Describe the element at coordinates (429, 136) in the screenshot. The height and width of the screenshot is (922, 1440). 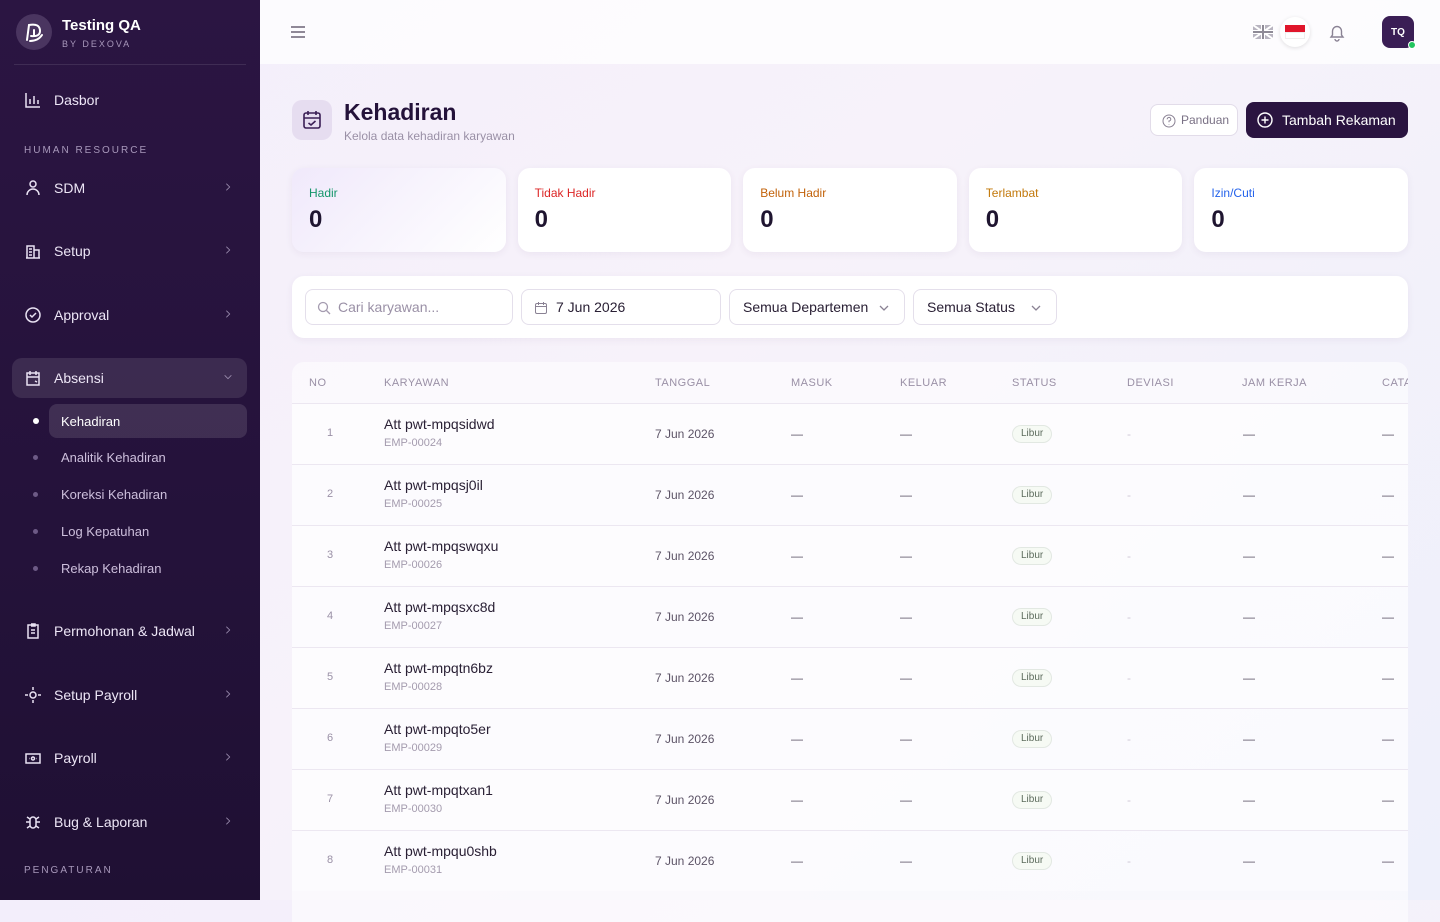
I see `page-subtitle: Kelola data kehadiran karyawan` at that location.